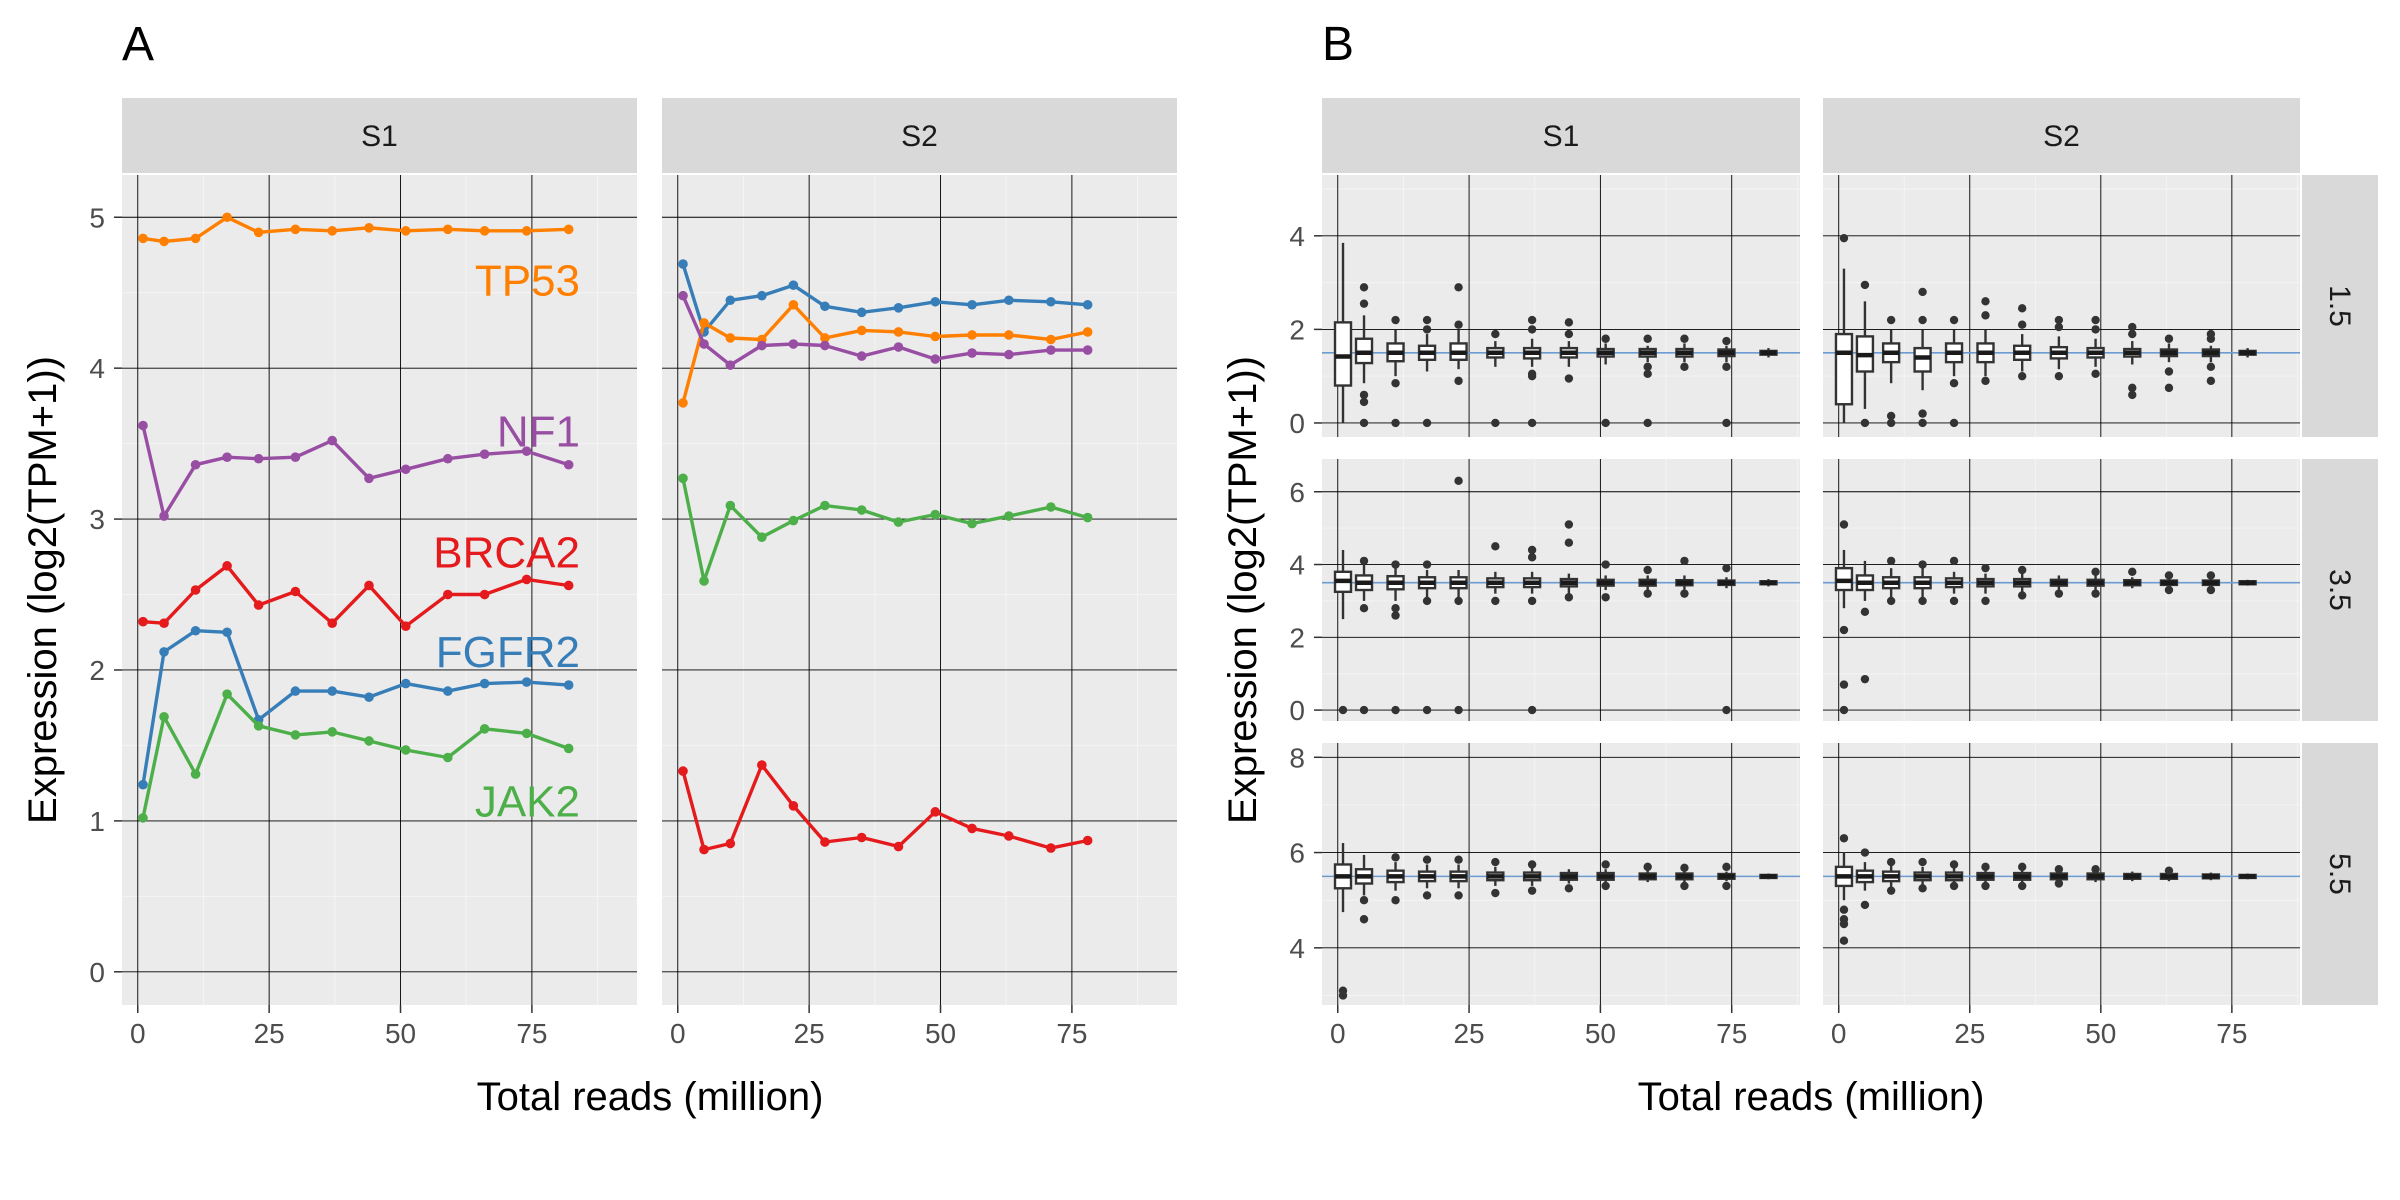 This screenshot has height=1200, width=2400. I want to click on panel-letter-a: A, so click(138, 44).